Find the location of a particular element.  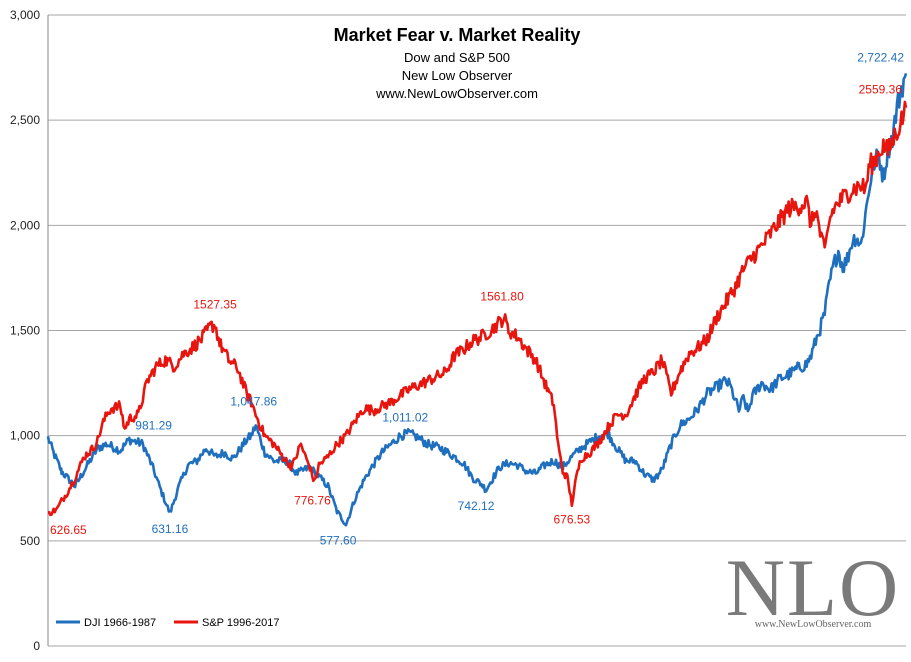

logo-text: NLO is located at coordinates (813, 587).